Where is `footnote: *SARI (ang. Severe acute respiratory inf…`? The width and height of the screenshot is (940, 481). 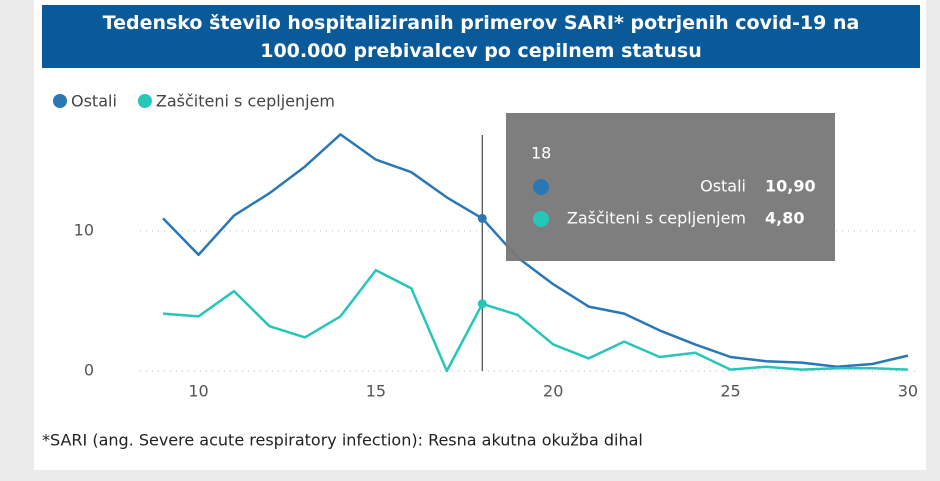
footnote: *SARI (ang. Severe acute respiratory inf… is located at coordinates (342, 440).